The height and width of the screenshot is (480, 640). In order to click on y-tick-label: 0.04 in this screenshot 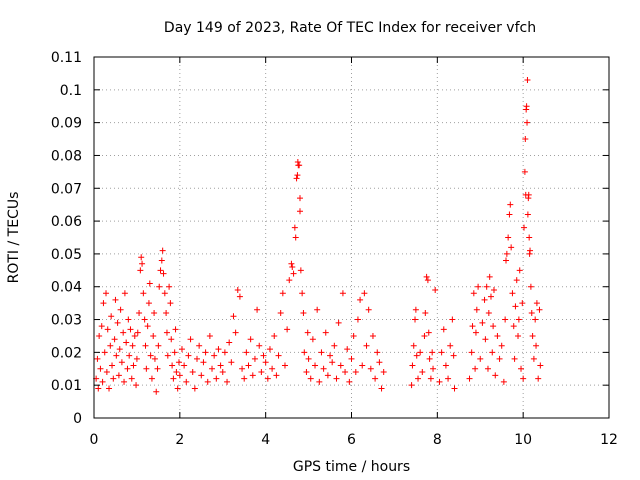, I will do `click(66, 288)`.